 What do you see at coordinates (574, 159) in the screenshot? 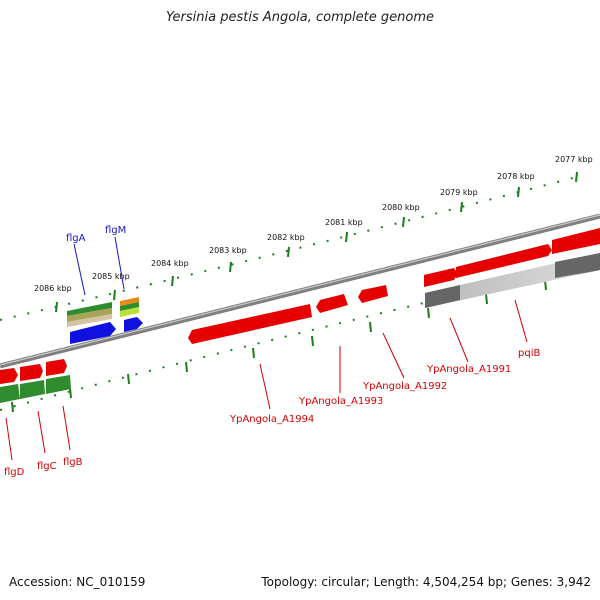
I see `tick-label: 2077 kbp` at bounding box center [574, 159].